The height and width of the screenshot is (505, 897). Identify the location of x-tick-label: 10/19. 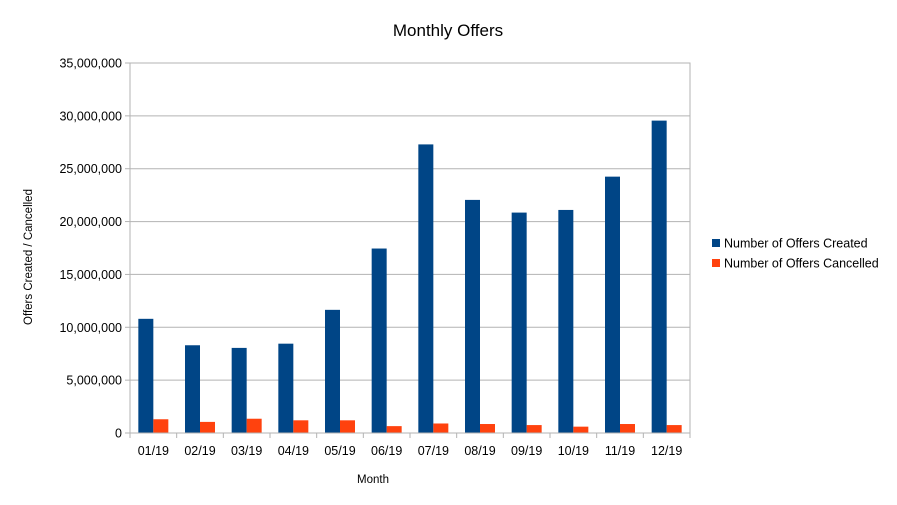
(573, 451).